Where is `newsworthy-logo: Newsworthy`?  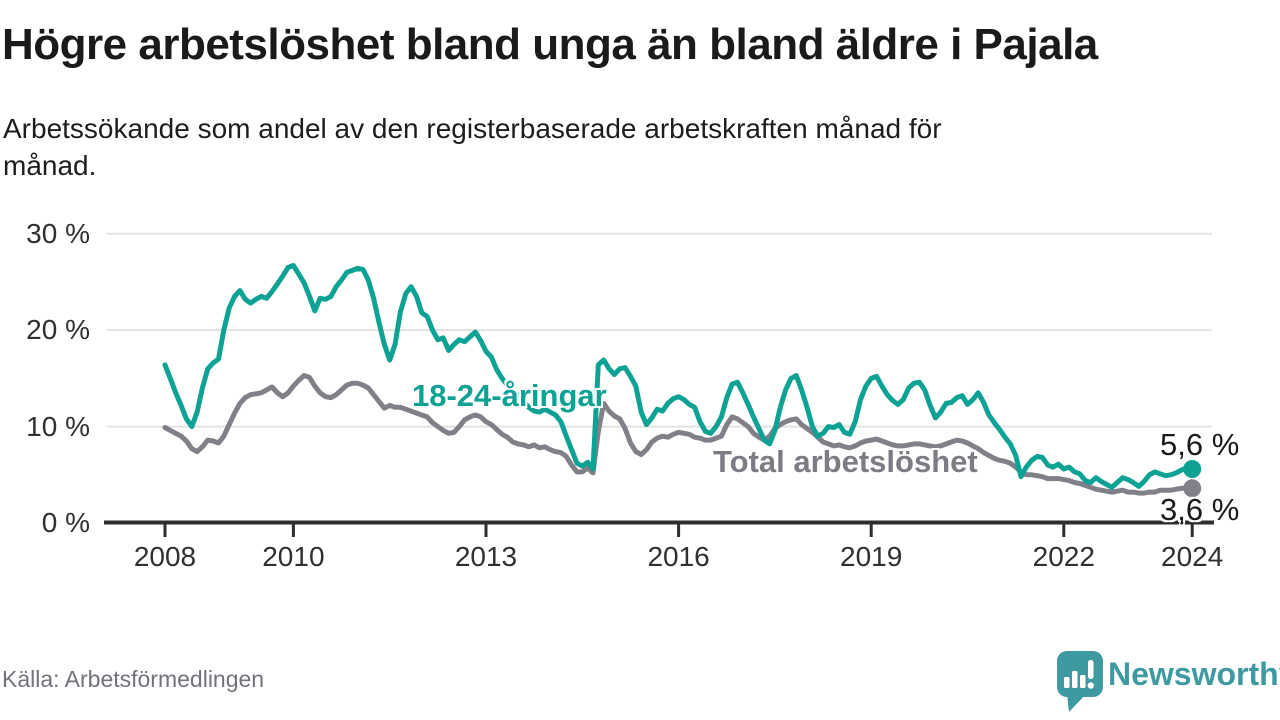 newsworthy-logo: Newsworthy is located at coordinates (1168, 681).